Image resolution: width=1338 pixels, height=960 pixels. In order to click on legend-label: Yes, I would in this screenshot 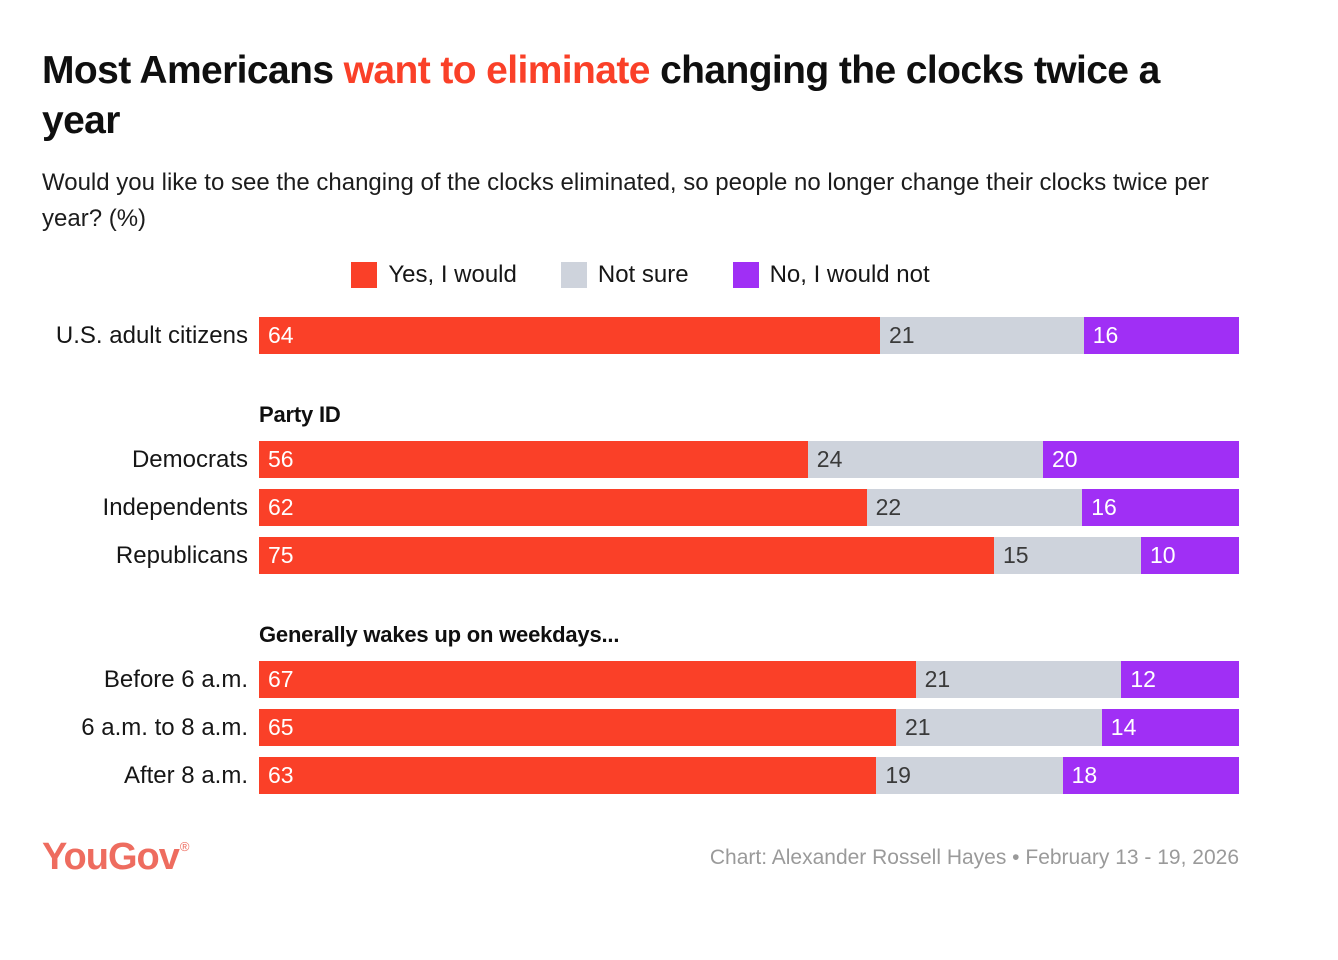, I will do `click(452, 275)`.